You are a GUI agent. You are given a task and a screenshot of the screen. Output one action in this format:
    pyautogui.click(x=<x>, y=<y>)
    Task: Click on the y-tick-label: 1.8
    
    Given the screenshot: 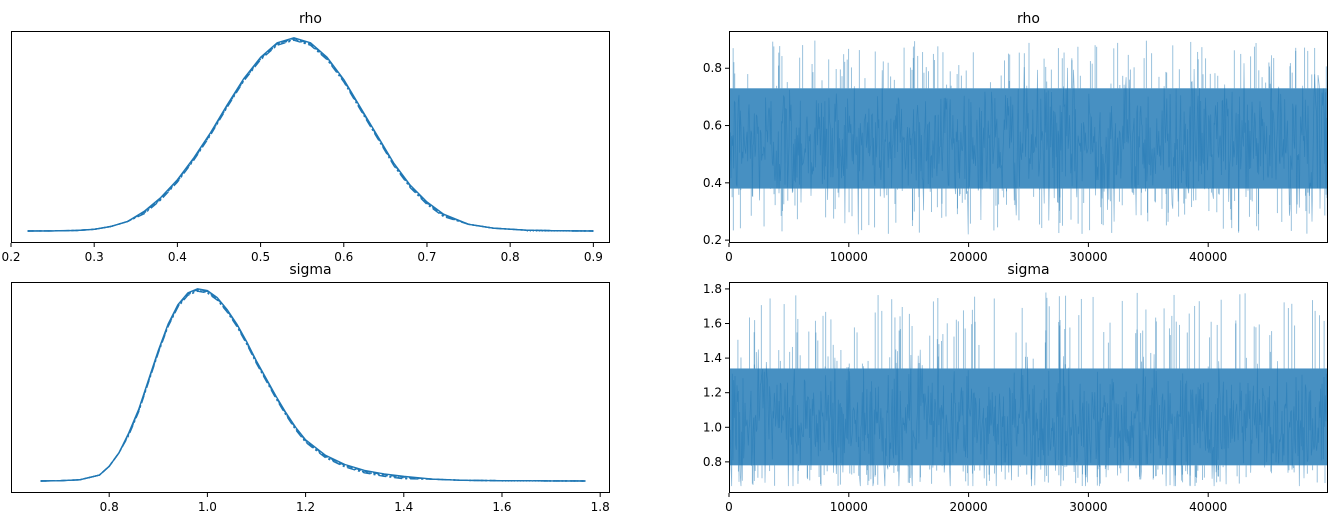 What is the action you would take?
    pyautogui.click(x=712, y=289)
    